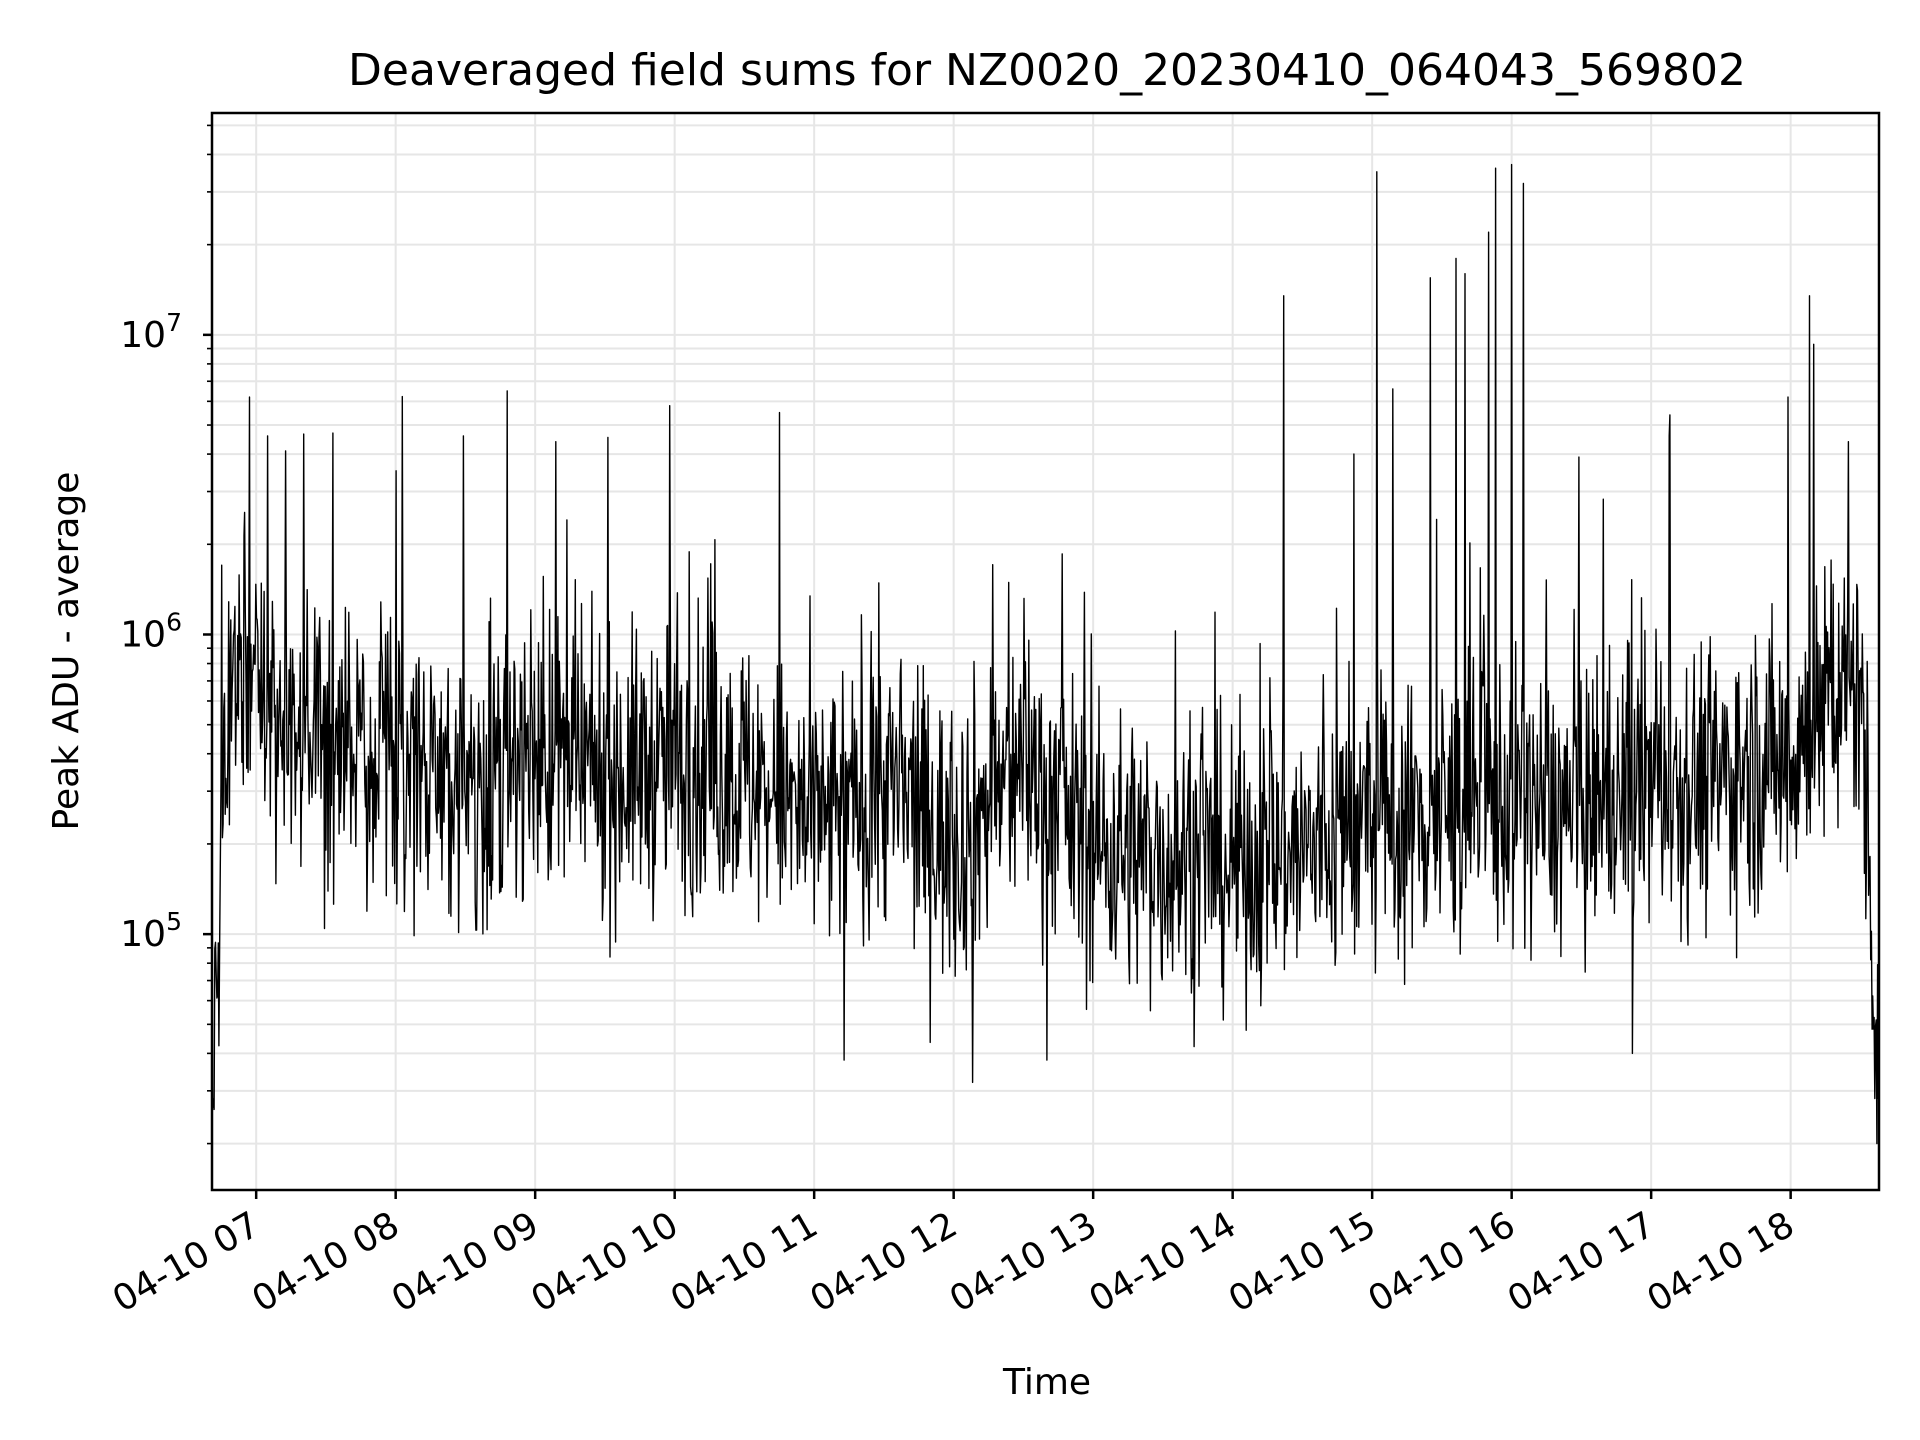 Image resolution: width=1920 pixels, height=1440 pixels. Describe the element at coordinates (151, 631) in the screenshot. I see `y-tick-label: 10⁶` at that location.